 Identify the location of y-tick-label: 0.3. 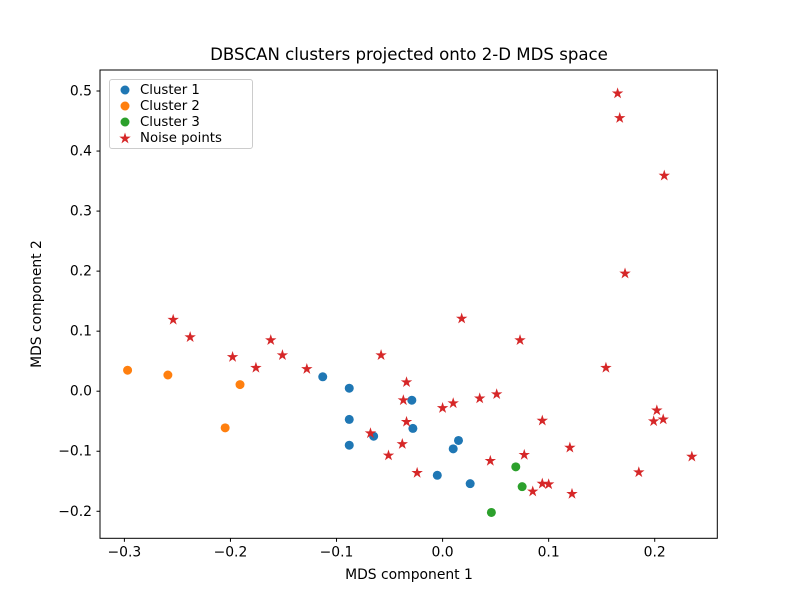
(81, 212).